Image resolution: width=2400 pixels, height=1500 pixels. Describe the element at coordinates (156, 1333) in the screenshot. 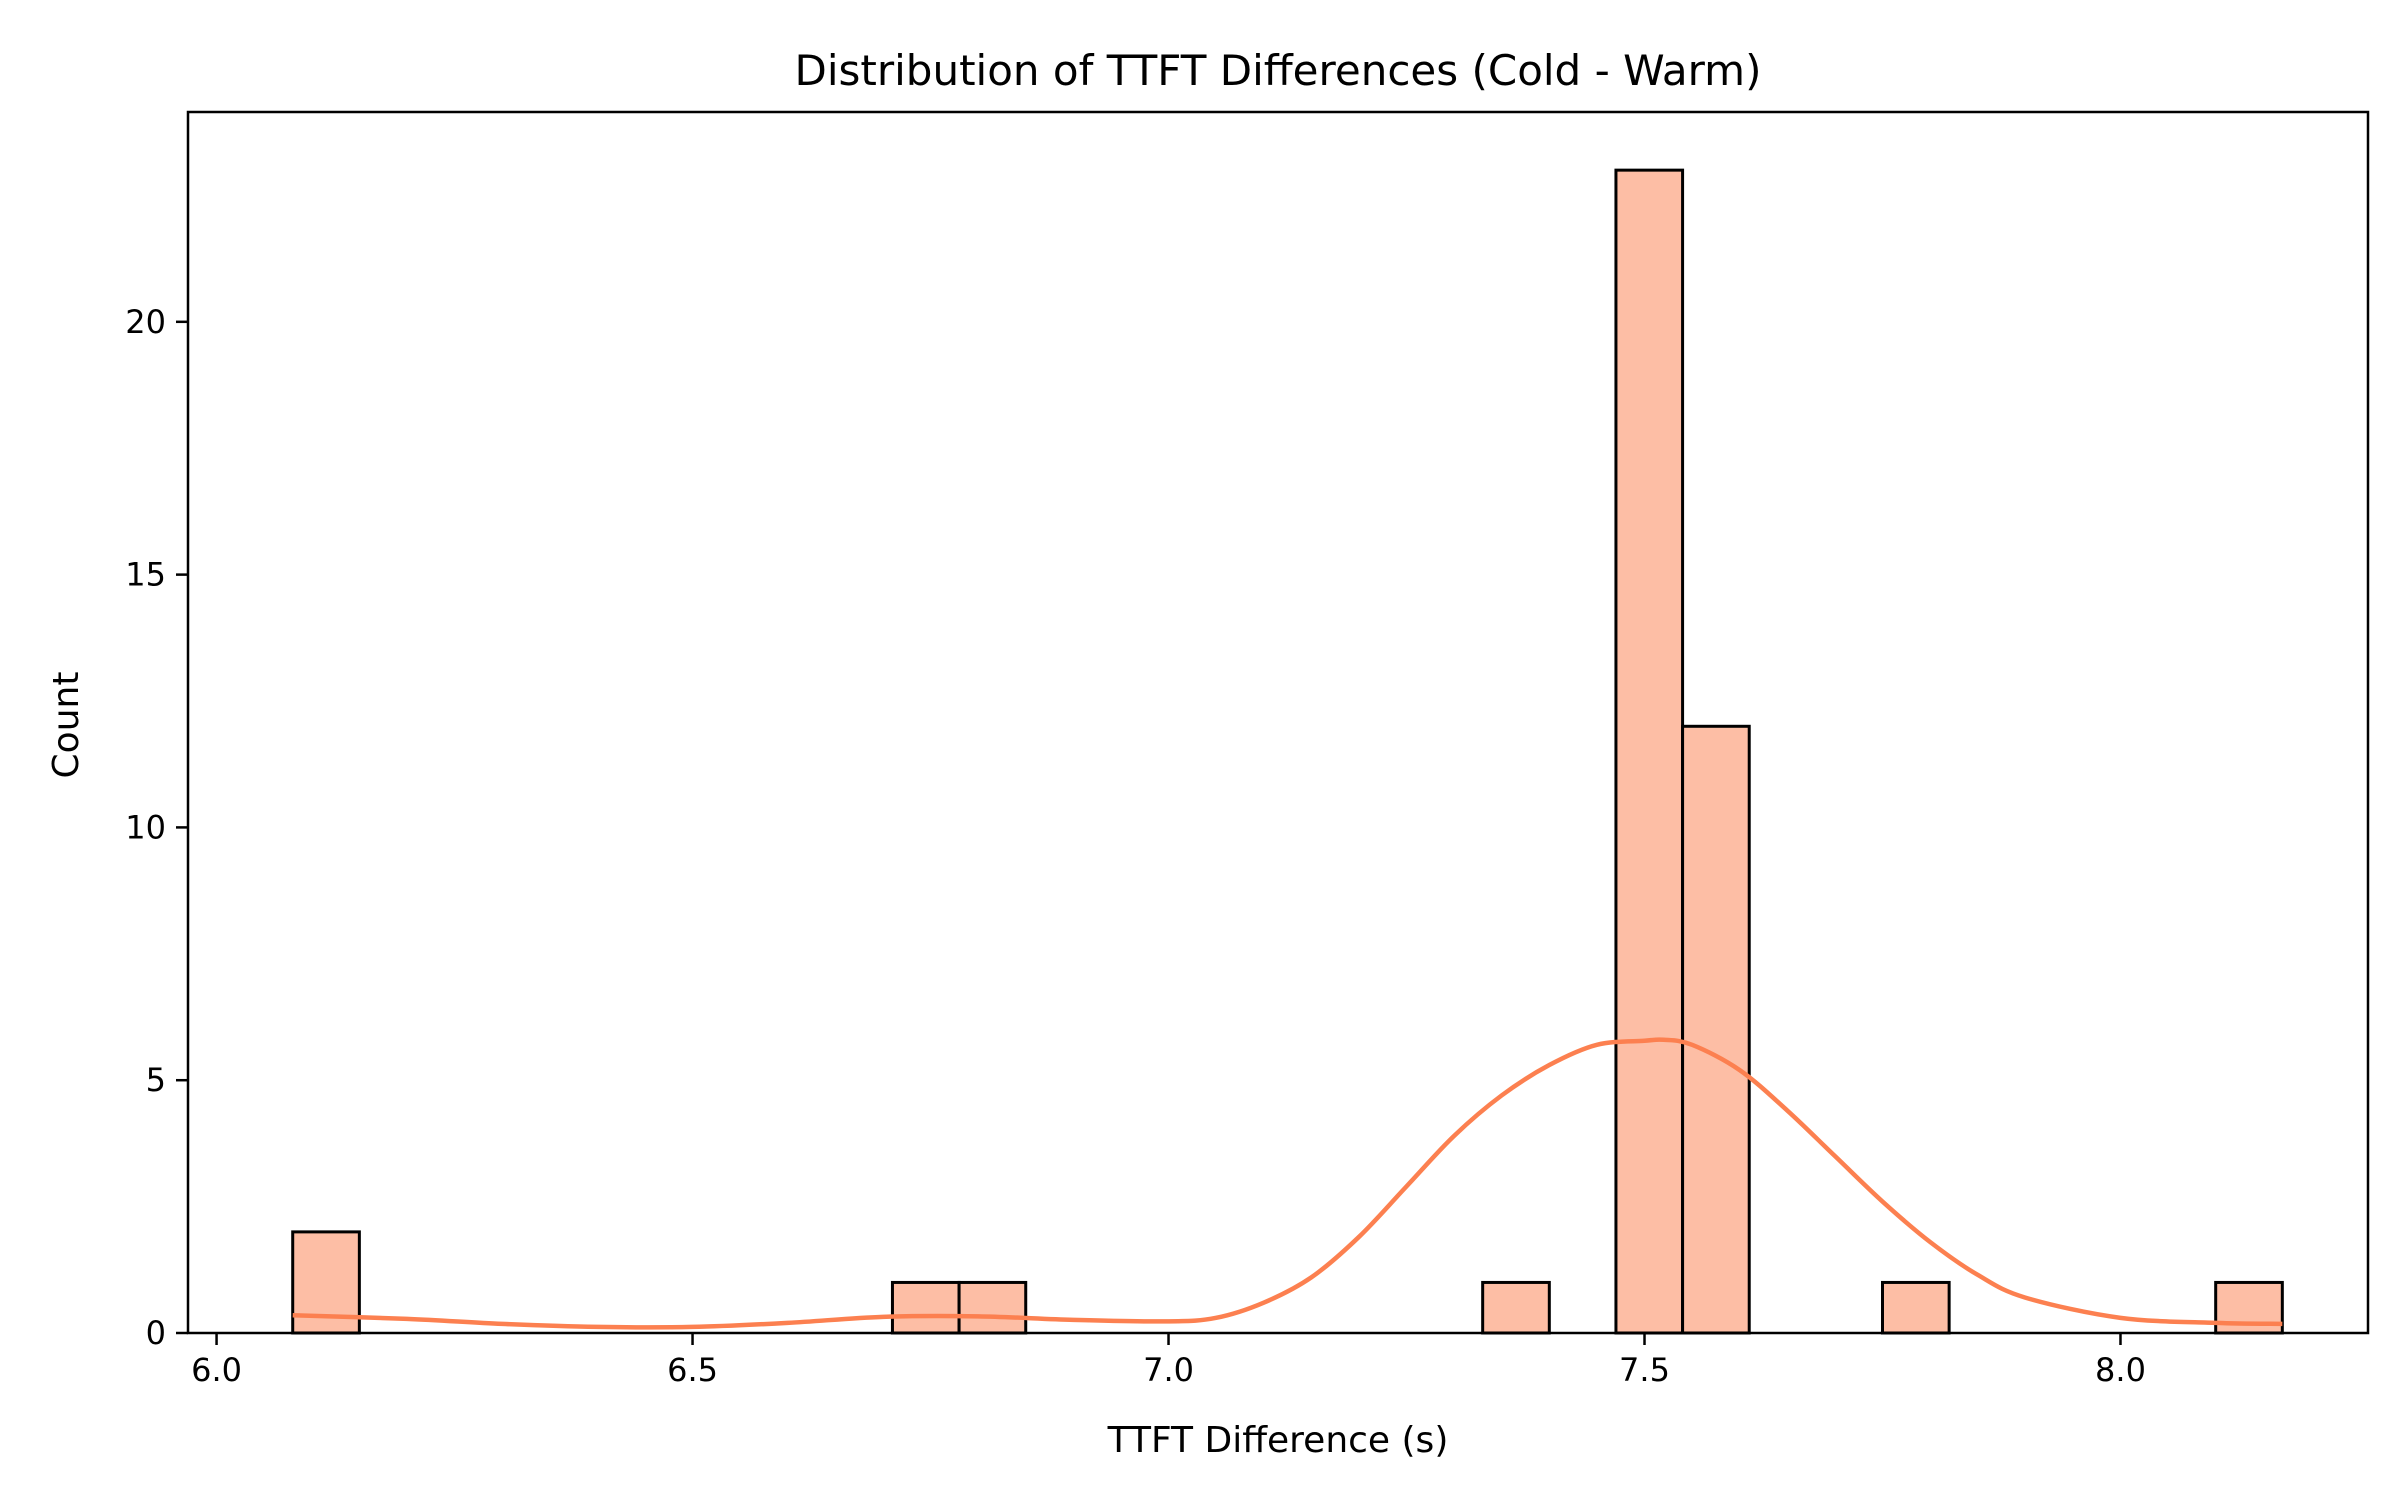

I see `y-tick-label: 0` at that location.